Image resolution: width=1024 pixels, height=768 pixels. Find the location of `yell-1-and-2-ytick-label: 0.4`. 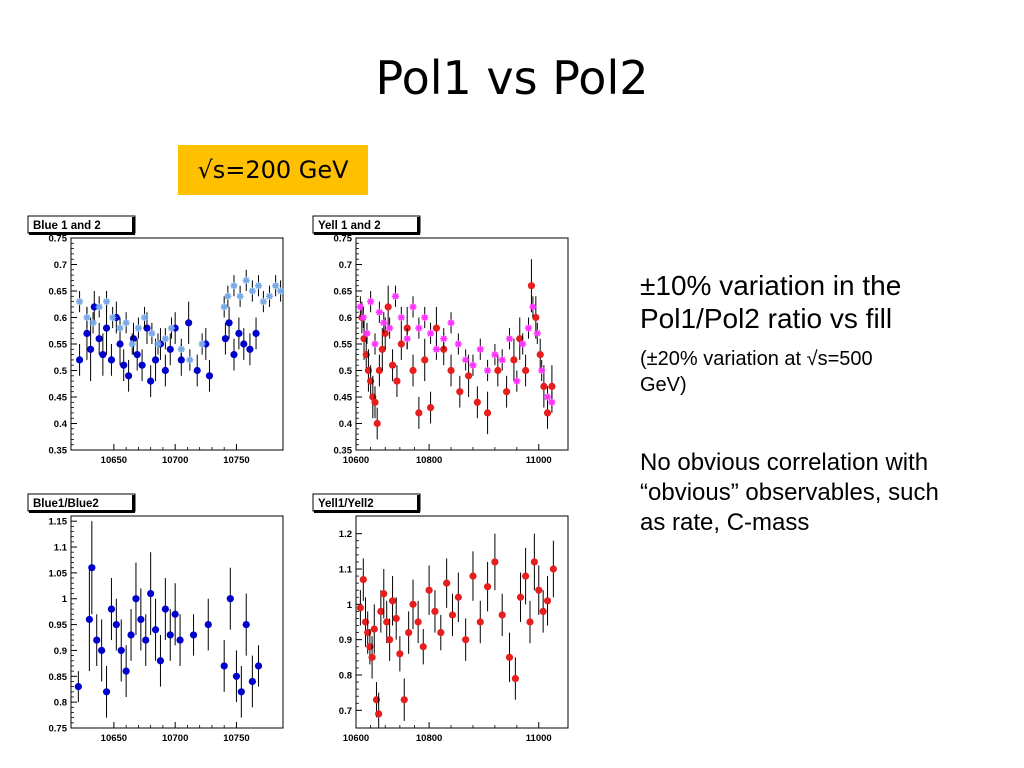

yell-1-and-2-ytick-label: 0.4 is located at coordinates (346, 424).